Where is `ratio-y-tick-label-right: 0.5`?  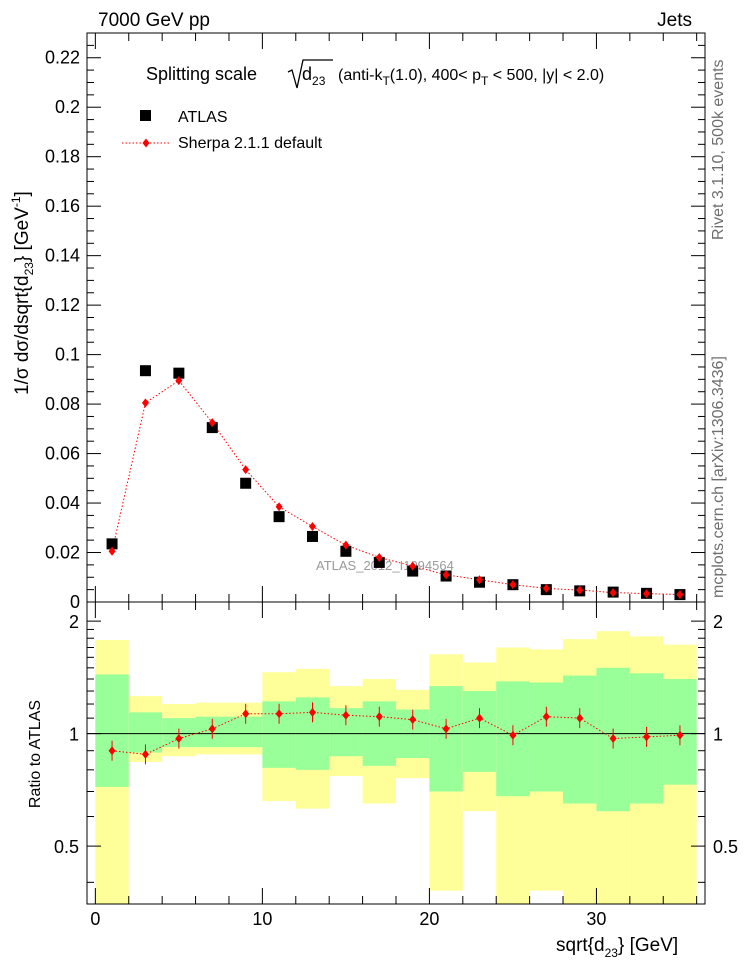 ratio-y-tick-label-right: 0.5 is located at coordinates (725, 847).